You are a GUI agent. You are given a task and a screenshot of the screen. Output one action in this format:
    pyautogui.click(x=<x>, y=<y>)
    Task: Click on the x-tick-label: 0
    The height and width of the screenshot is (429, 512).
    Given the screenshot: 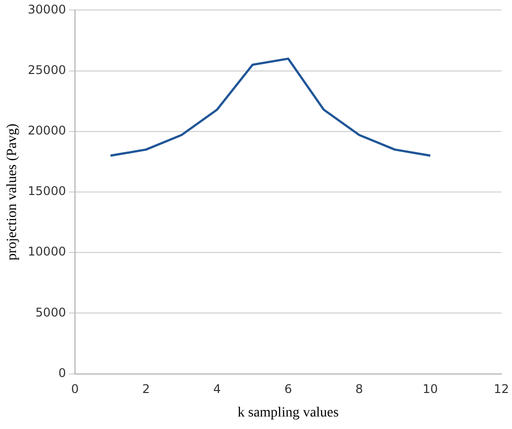 What is the action you would take?
    pyautogui.click(x=75, y=389)
    